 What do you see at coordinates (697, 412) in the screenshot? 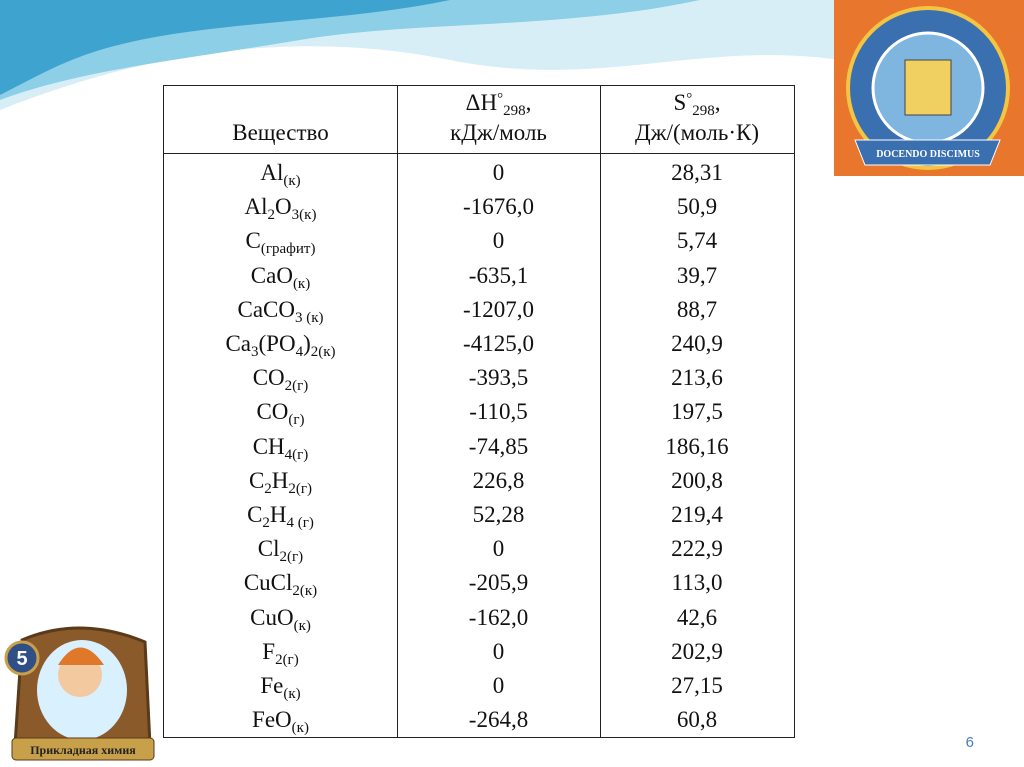
I see `entropy-cell: 197,5` at bounding box center [697, 412].